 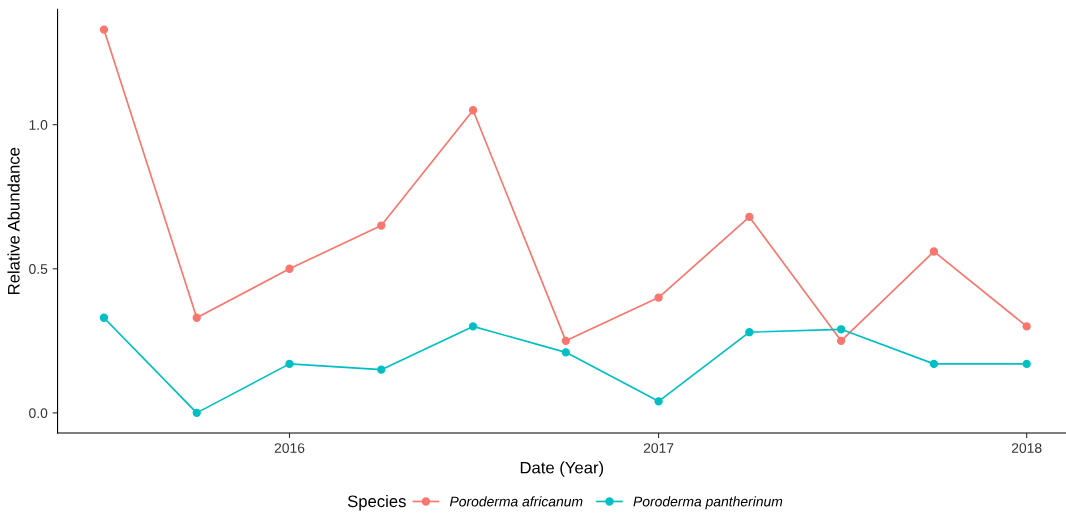 I want to click on x-axis-title: Date (Year), so click(x=562, y=469).